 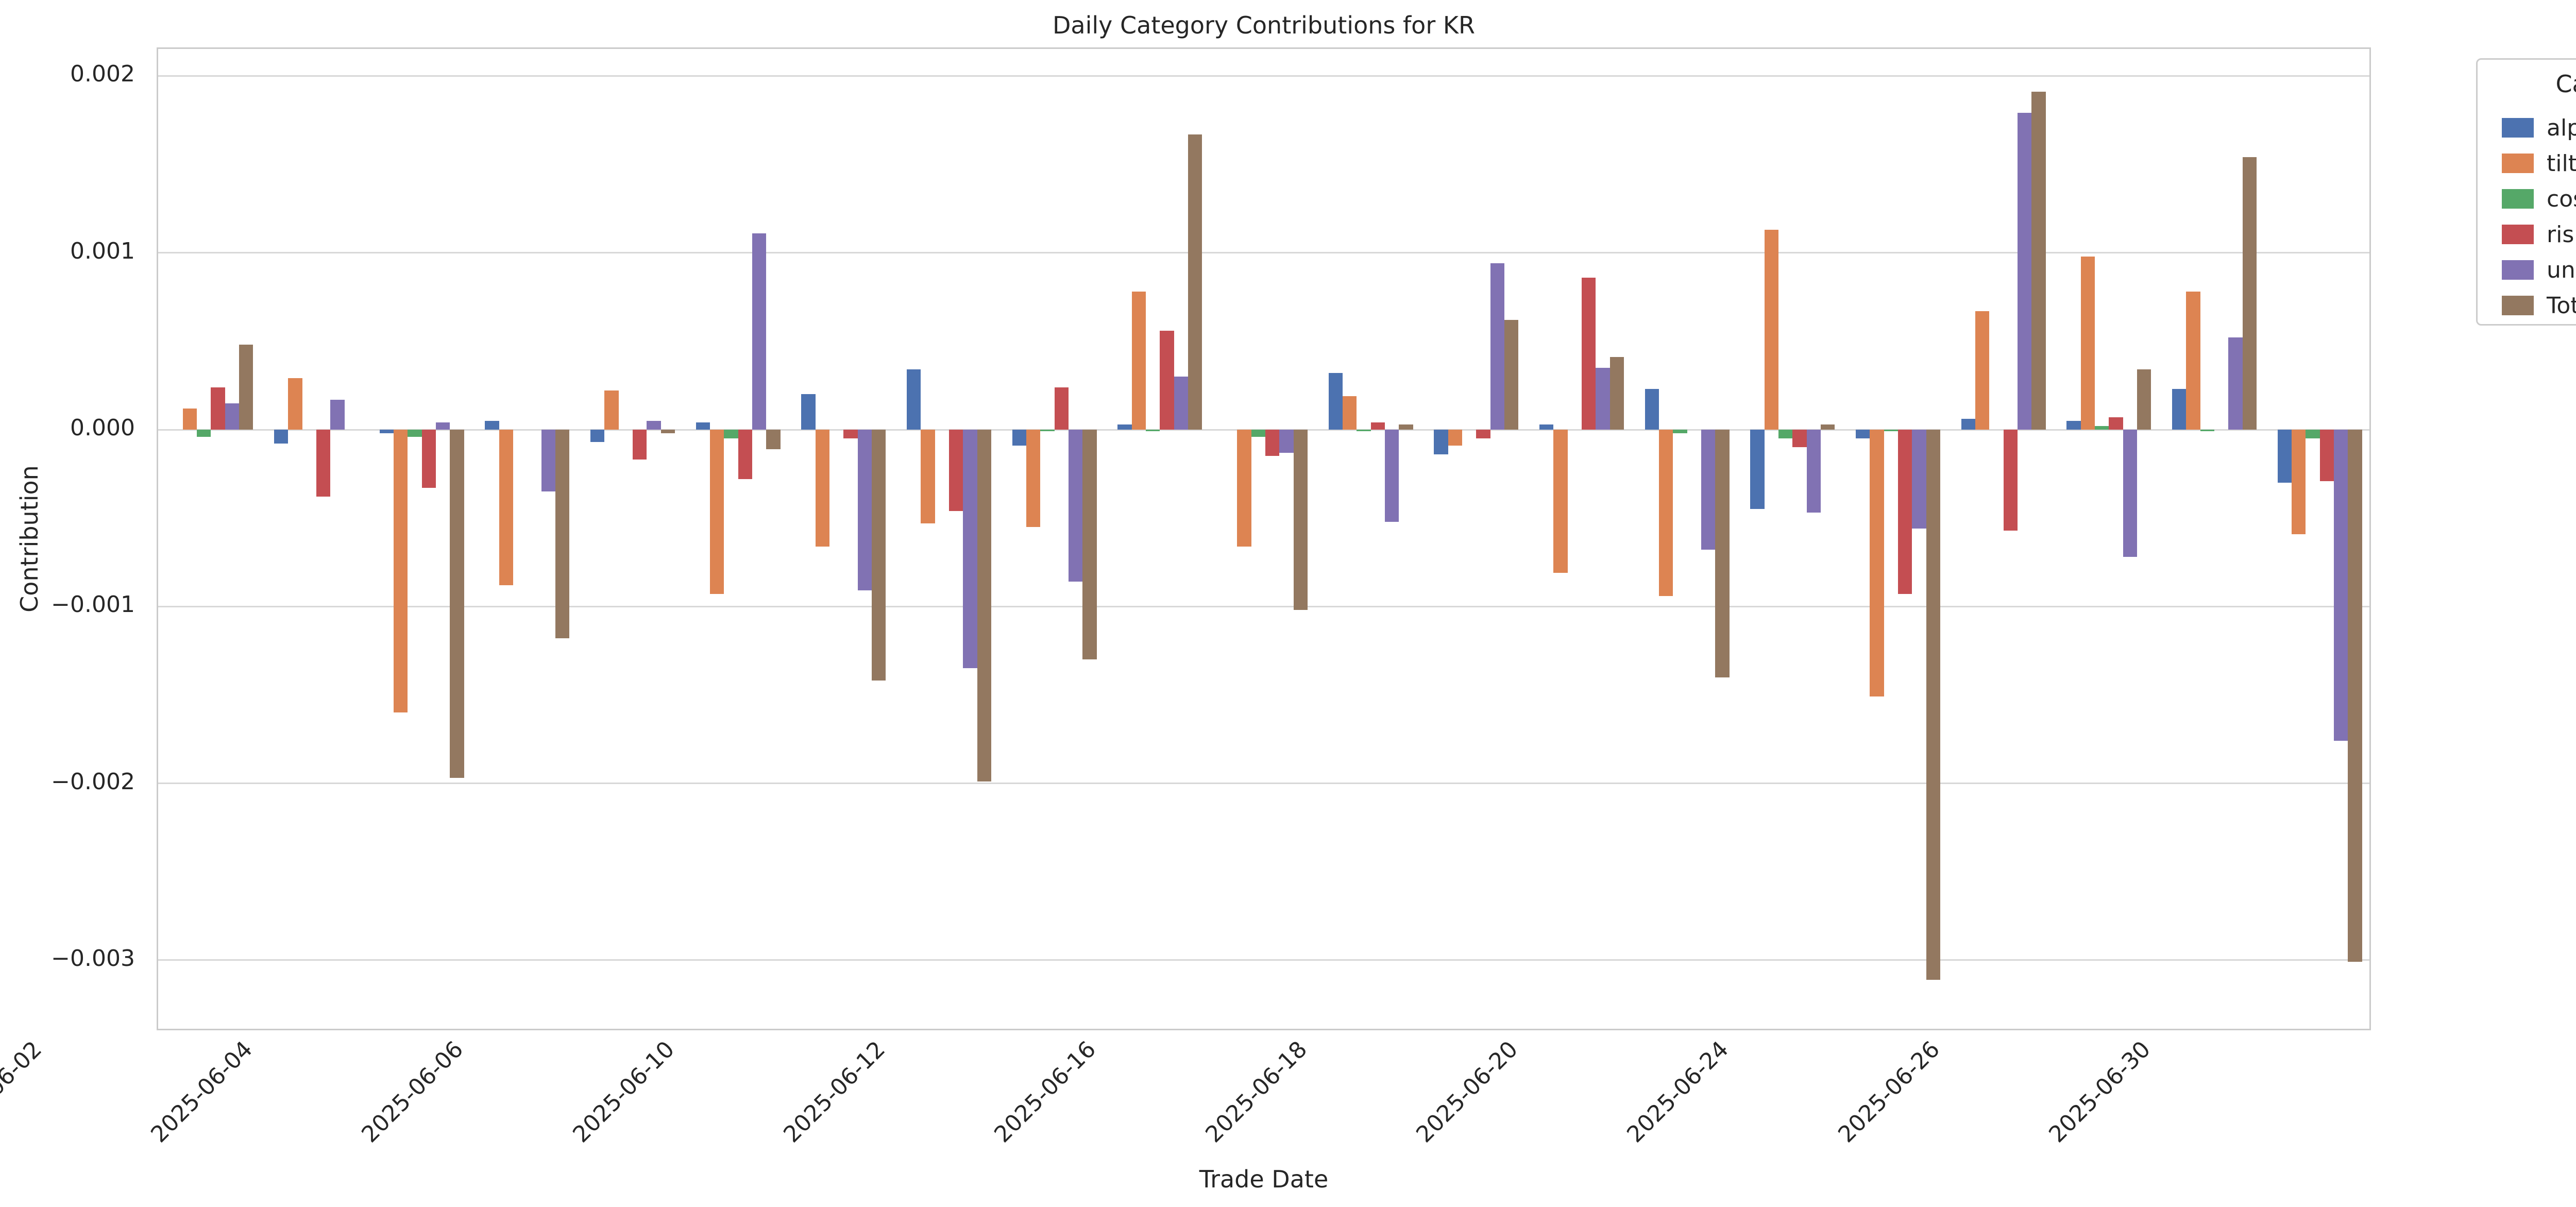 I want to click on y-tick-label: 0.001, so click(x=102, y=250).